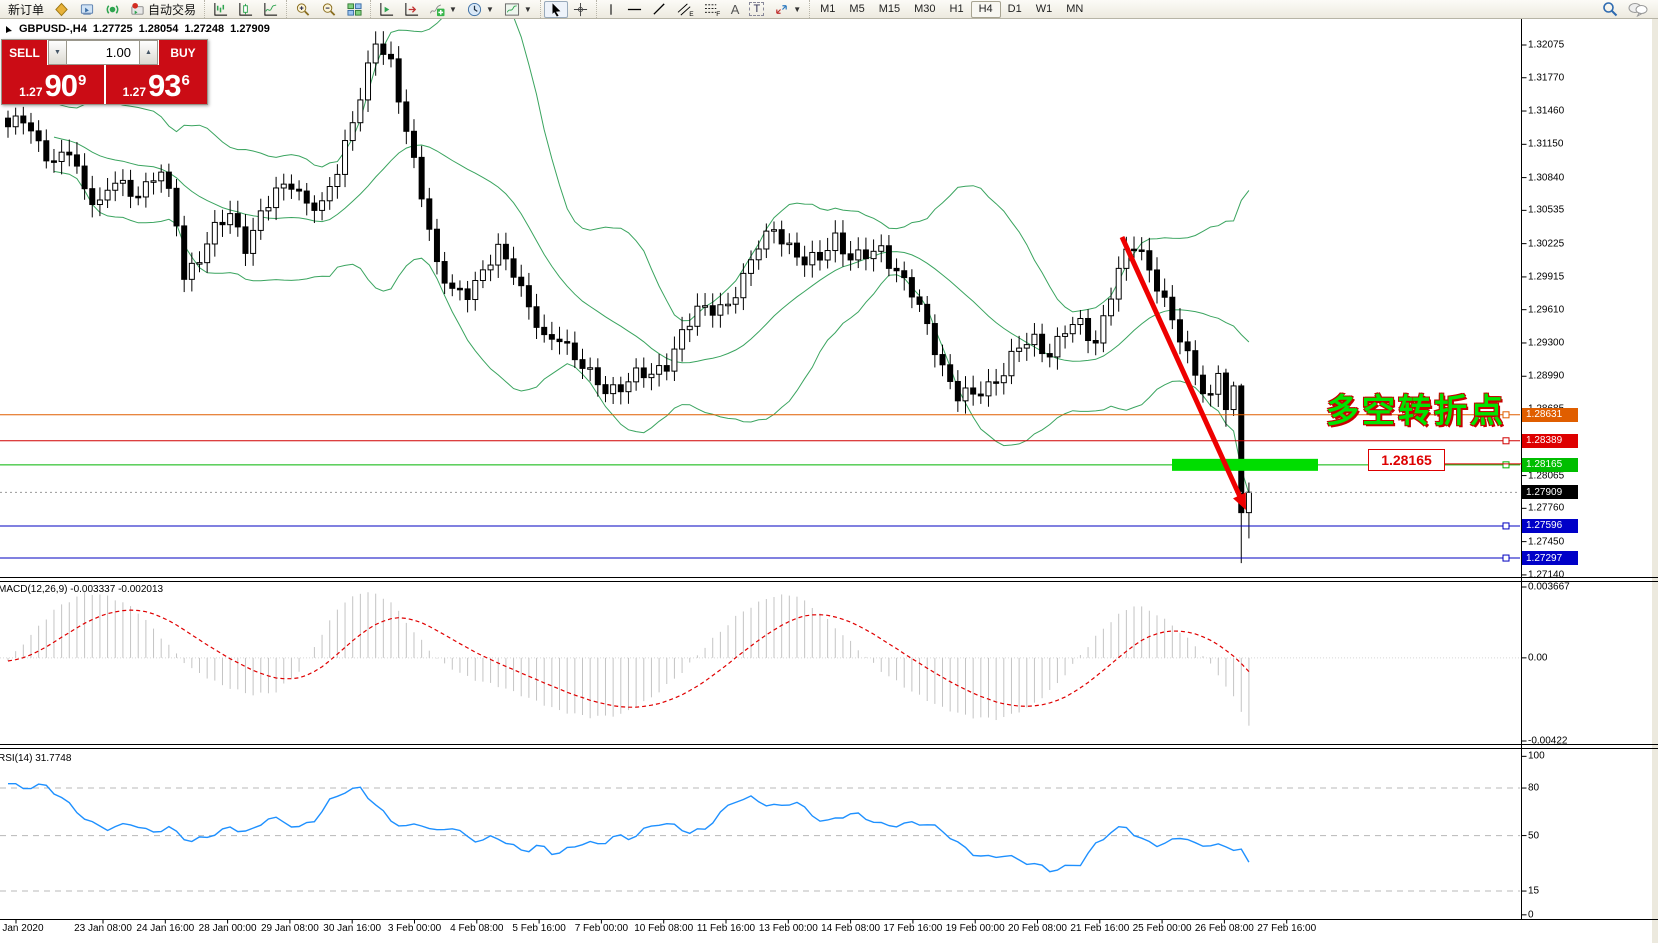  What do you see at coordinates (889, 9) in the screenshot?
I see `timeframe-M15: M15` at bounding box center [889, 9].